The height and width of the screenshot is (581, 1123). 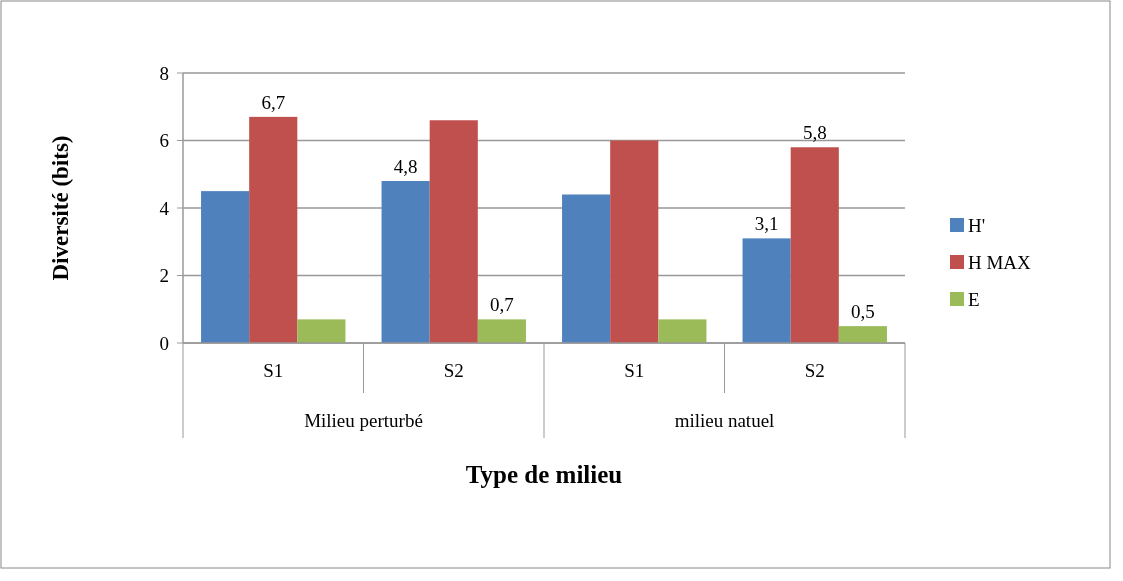 I want to click on text: Milieu perturbé, so click(x=363, y=420).